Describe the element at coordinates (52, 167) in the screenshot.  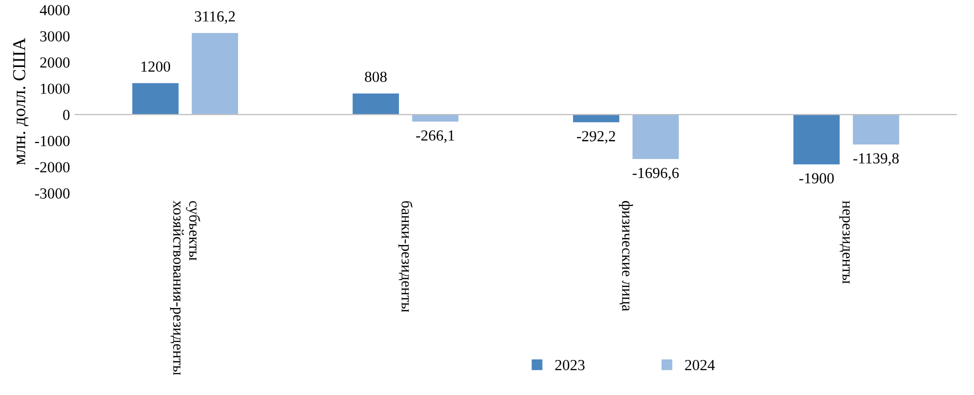
I see `y-tick-label: -2000` at that location.